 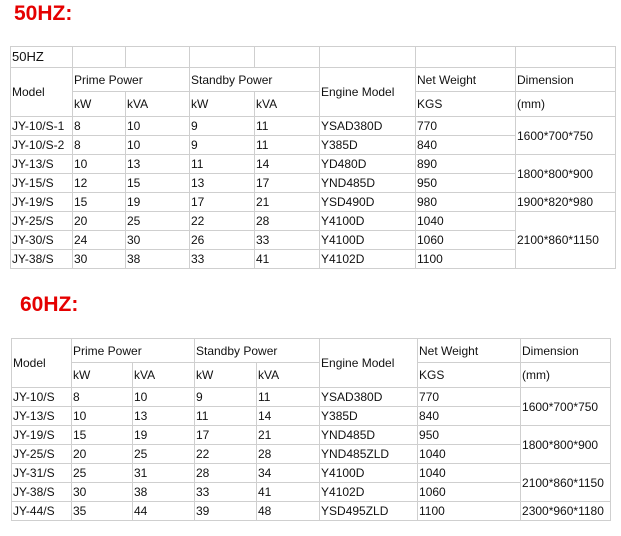 I want to click on cell-model: JY-10/S-1, so click(x=41, y=126).